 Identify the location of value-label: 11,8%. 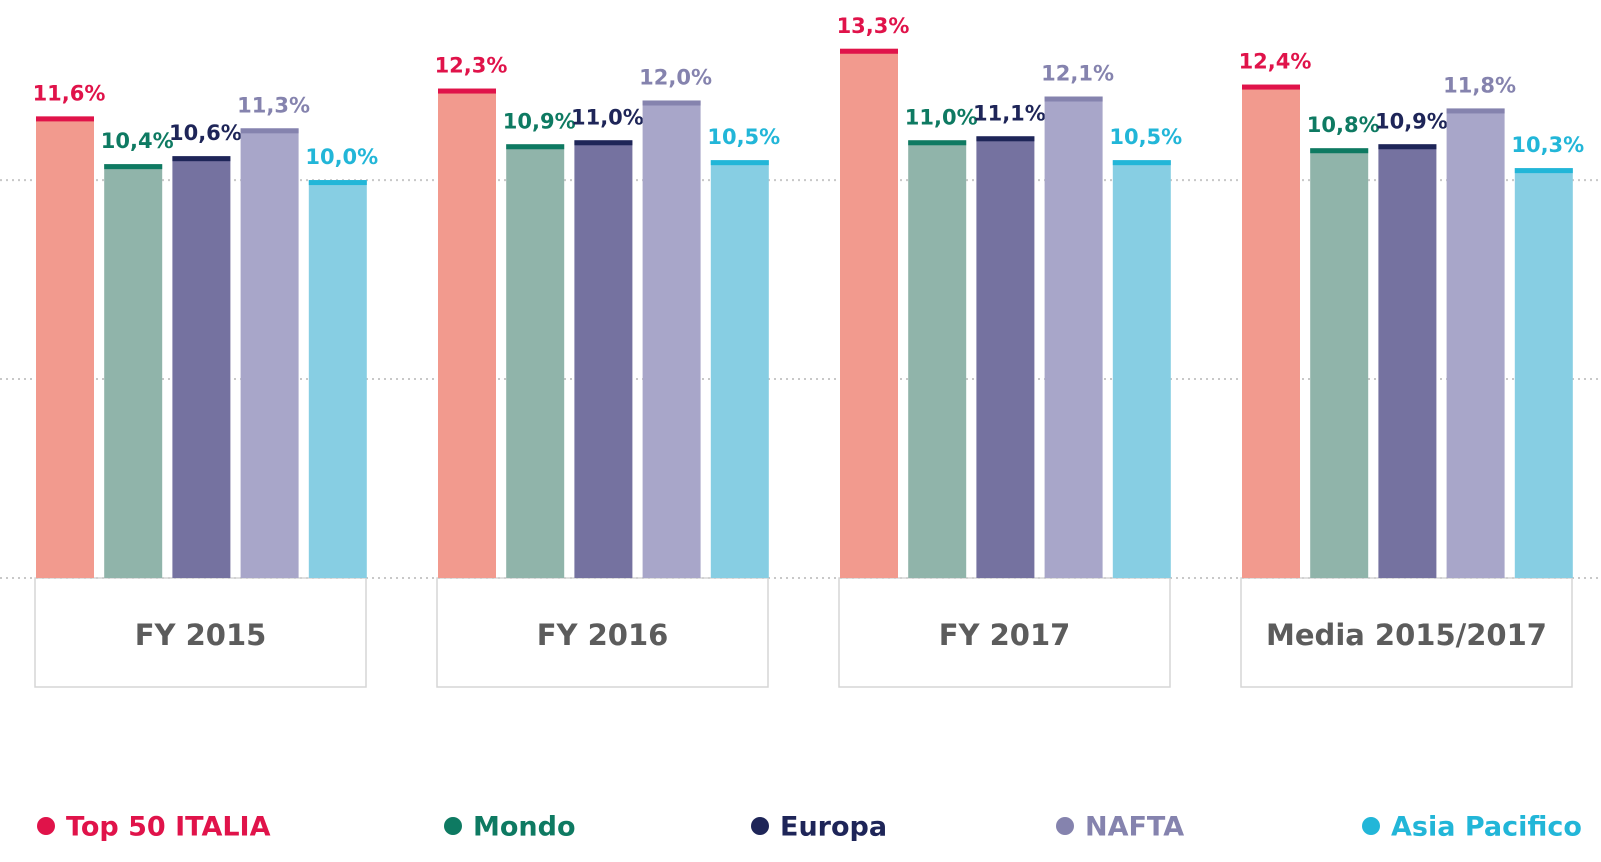
(1479, 85).